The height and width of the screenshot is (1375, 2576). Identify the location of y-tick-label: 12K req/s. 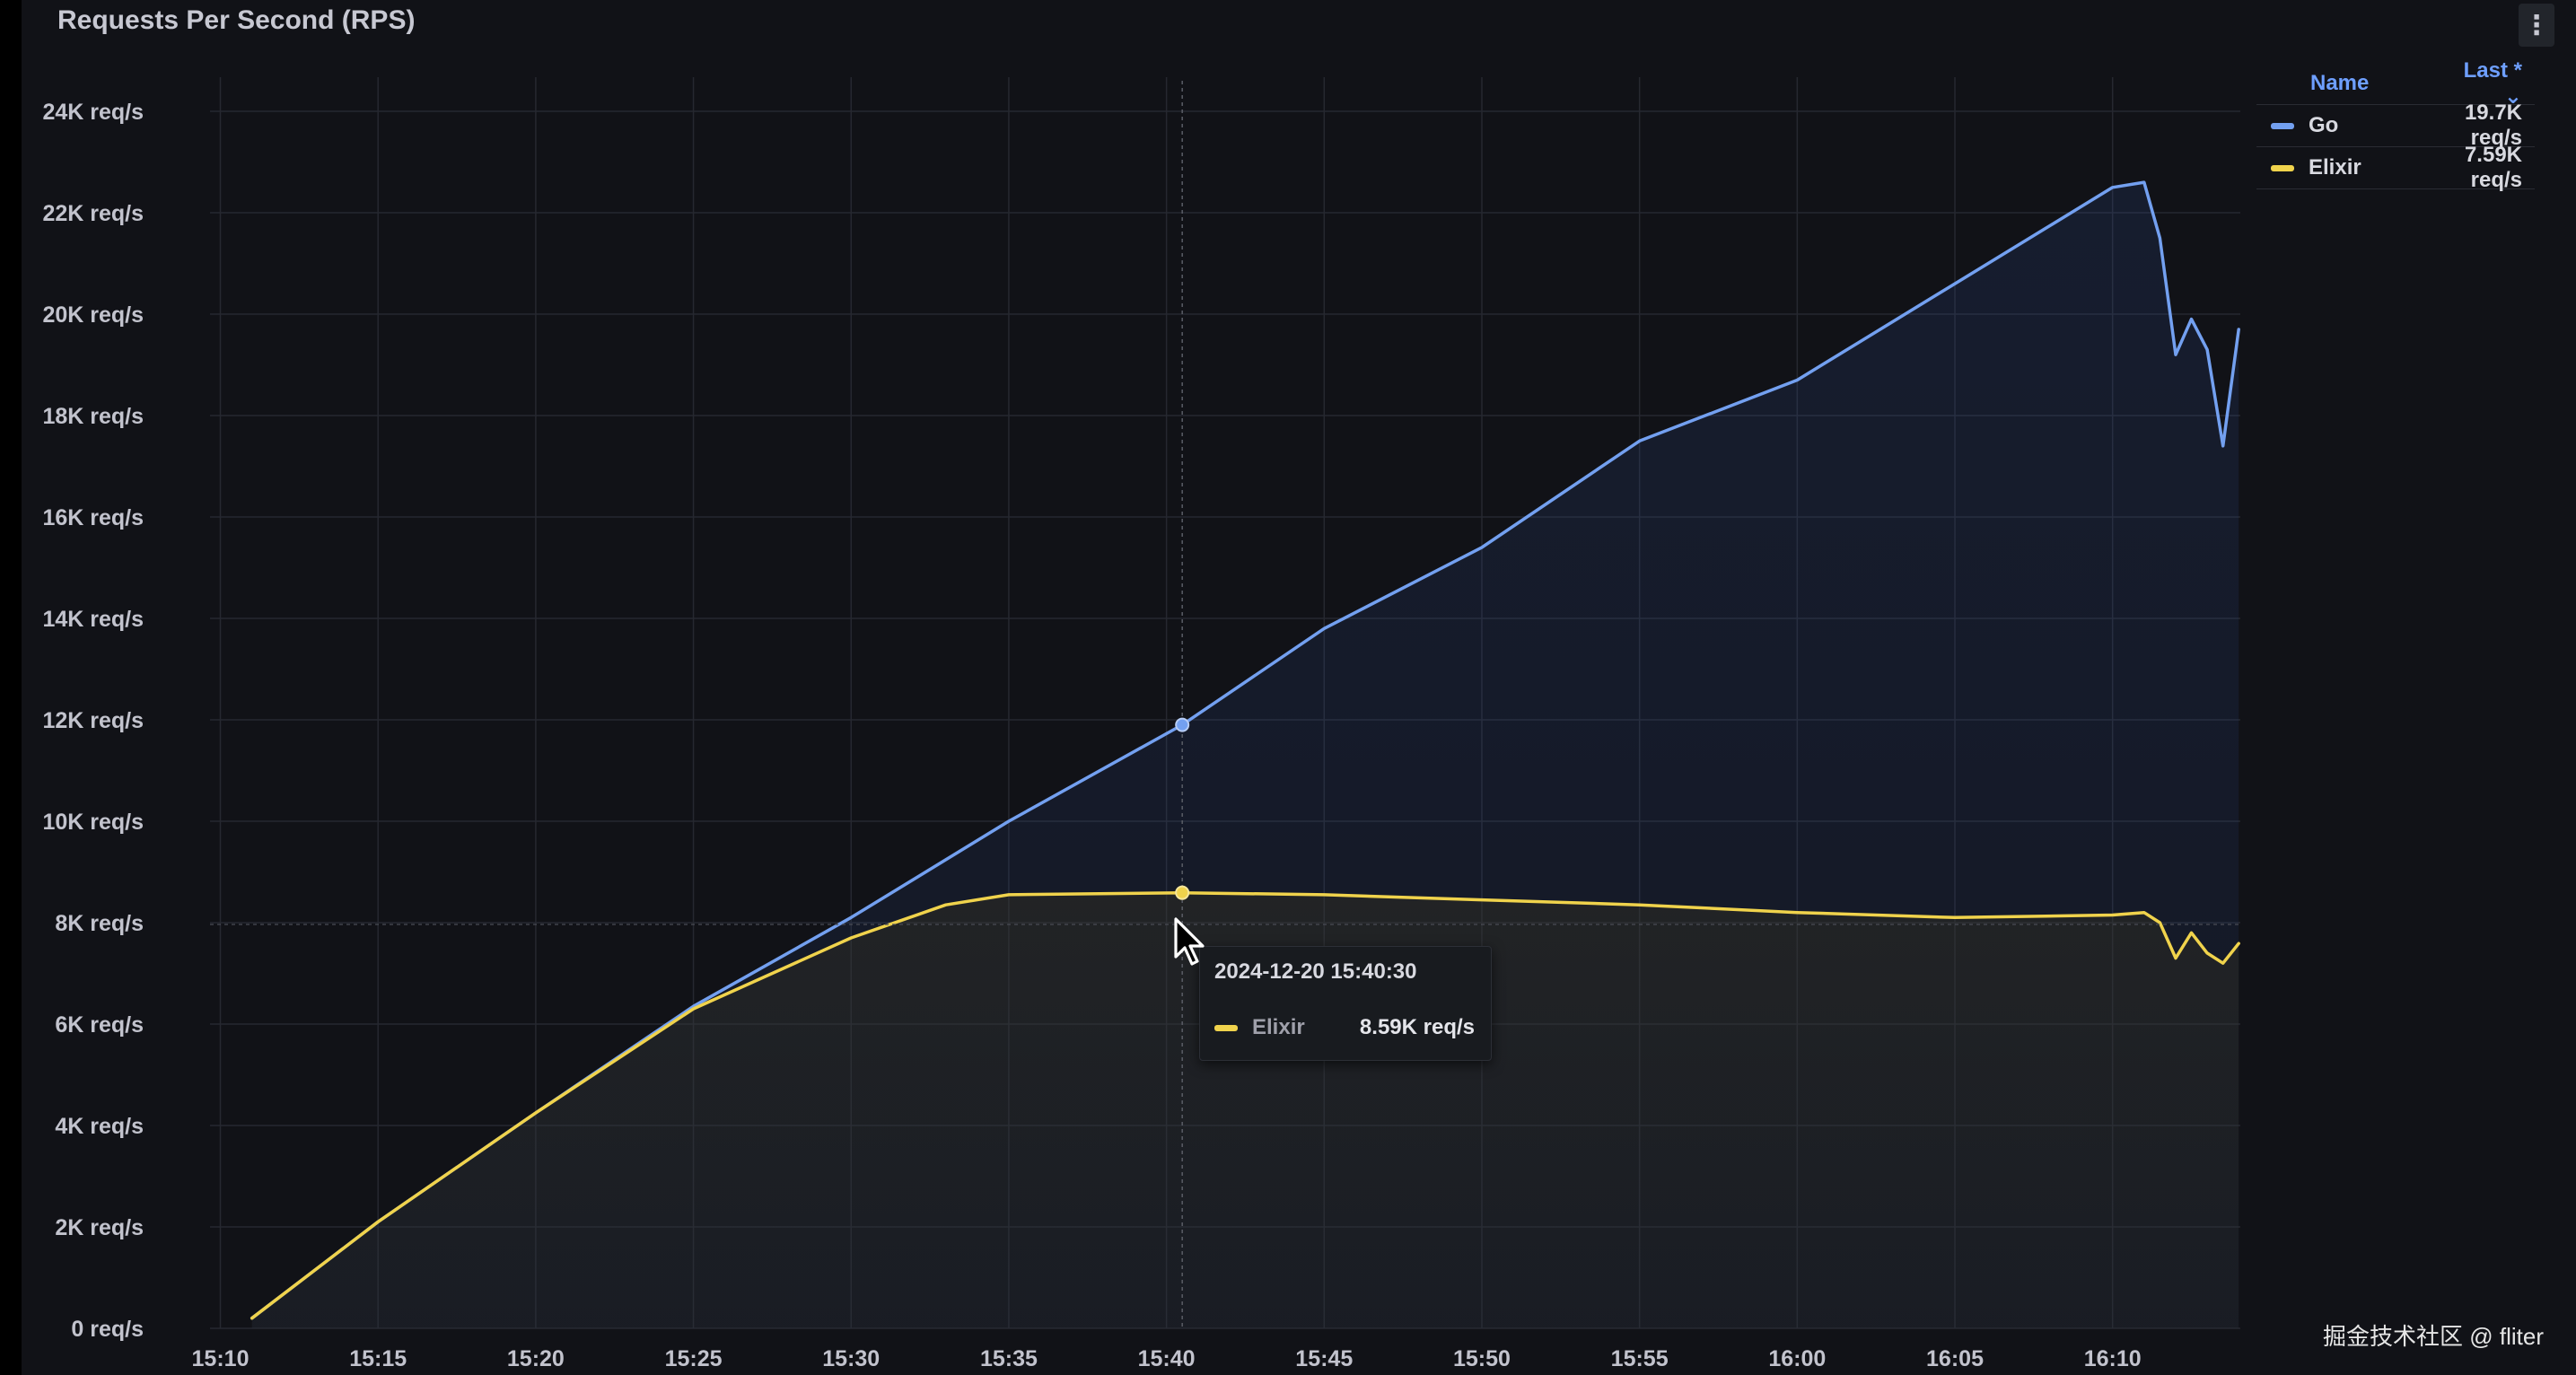
(93, 720).